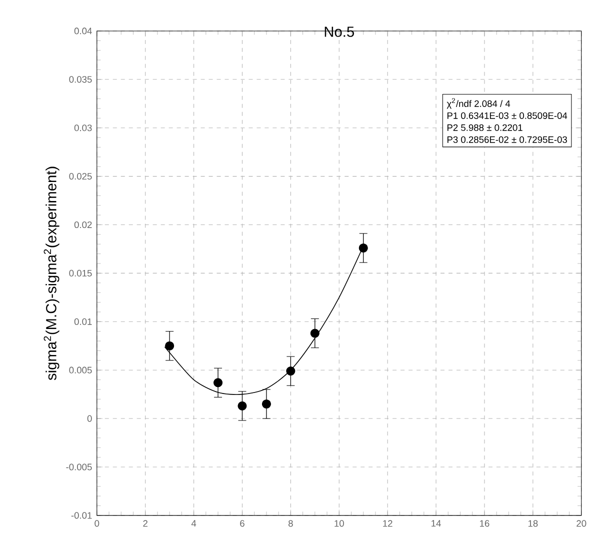 The height and width of the screenshot is (537, 591). I want to click on x-tick-label: 20, so click(581, 523).